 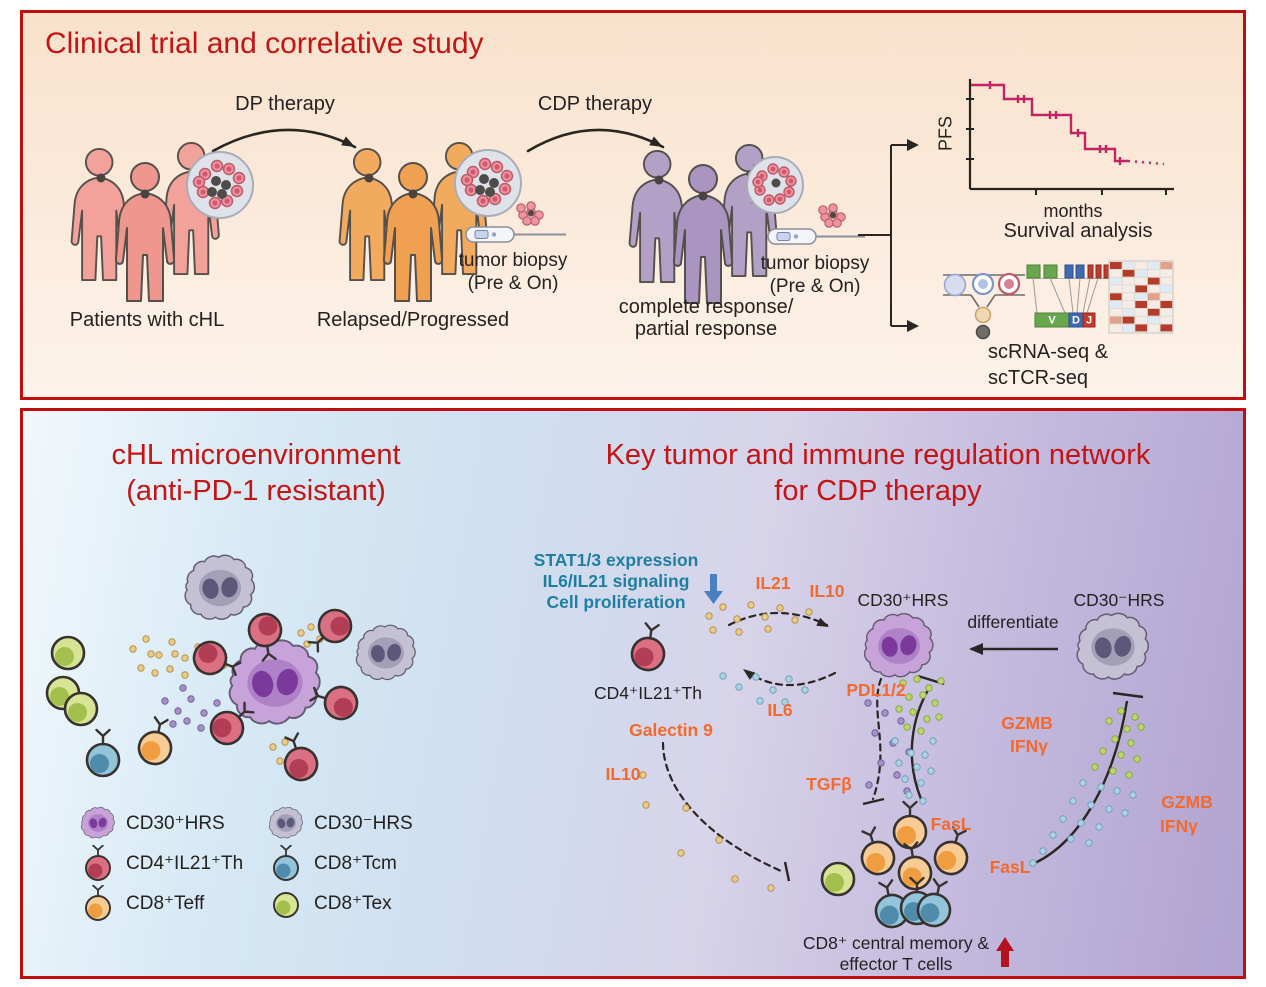 I want to click on survival-plot, so click(x=1070, y=137).